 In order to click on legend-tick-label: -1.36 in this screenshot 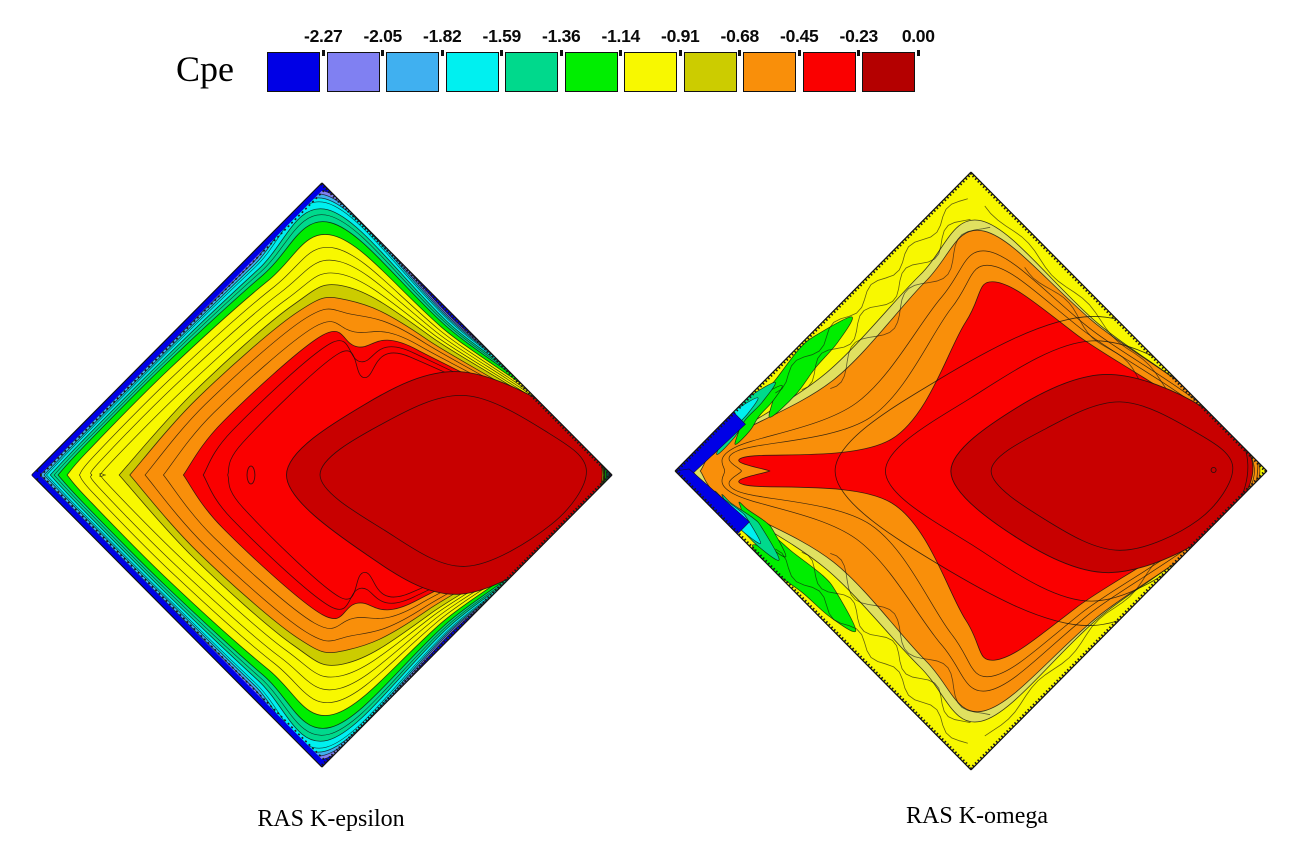, I will do `click(561, 36)`.